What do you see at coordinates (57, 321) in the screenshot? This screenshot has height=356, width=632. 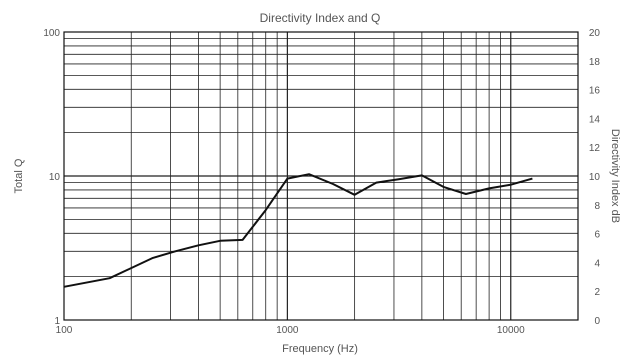 I see `y-left-tick-label: 1` at bounding box center [57, 321].